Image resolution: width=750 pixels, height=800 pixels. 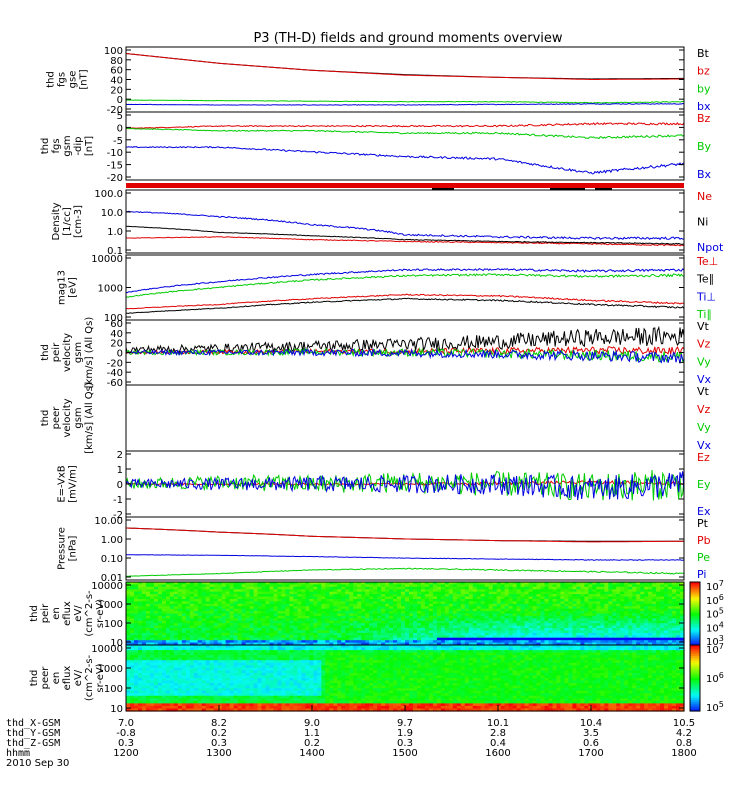 What do you see at coordinates (116, 643) in the screenshot?
I see `y-tick-label: 10` at bounding box center [116, 643].